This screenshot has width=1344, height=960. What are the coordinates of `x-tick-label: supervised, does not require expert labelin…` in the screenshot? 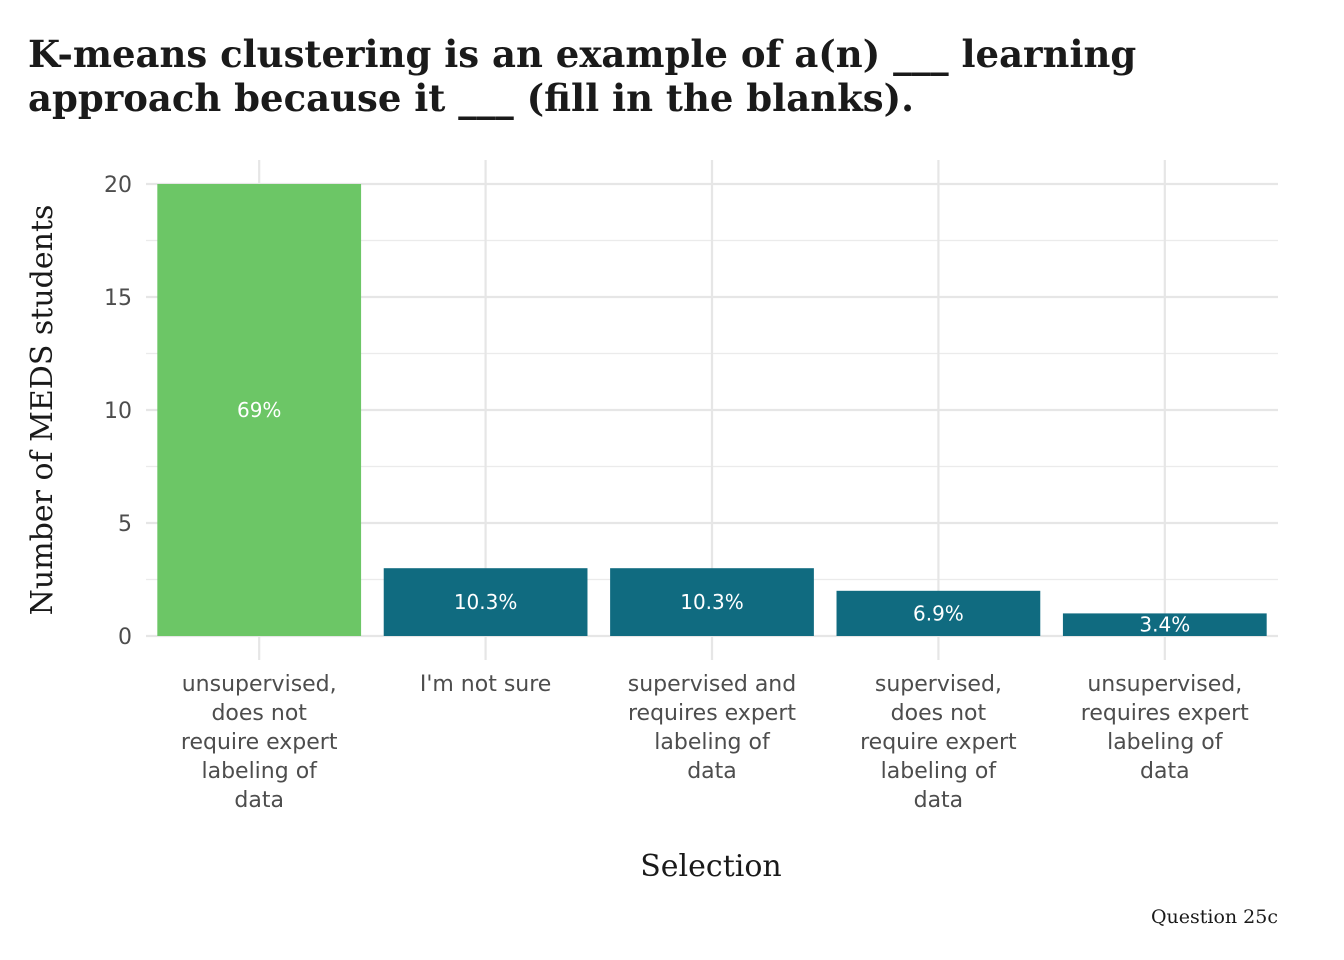 It's located at (938, 742).